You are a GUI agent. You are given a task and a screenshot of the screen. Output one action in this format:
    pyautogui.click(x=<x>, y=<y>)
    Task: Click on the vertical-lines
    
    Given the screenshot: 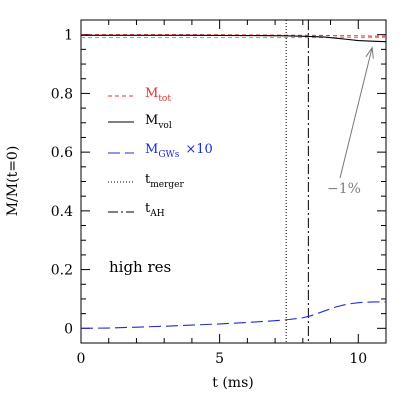 What is the action you would take?
    pyautogui.click(x=297, y=181)
    